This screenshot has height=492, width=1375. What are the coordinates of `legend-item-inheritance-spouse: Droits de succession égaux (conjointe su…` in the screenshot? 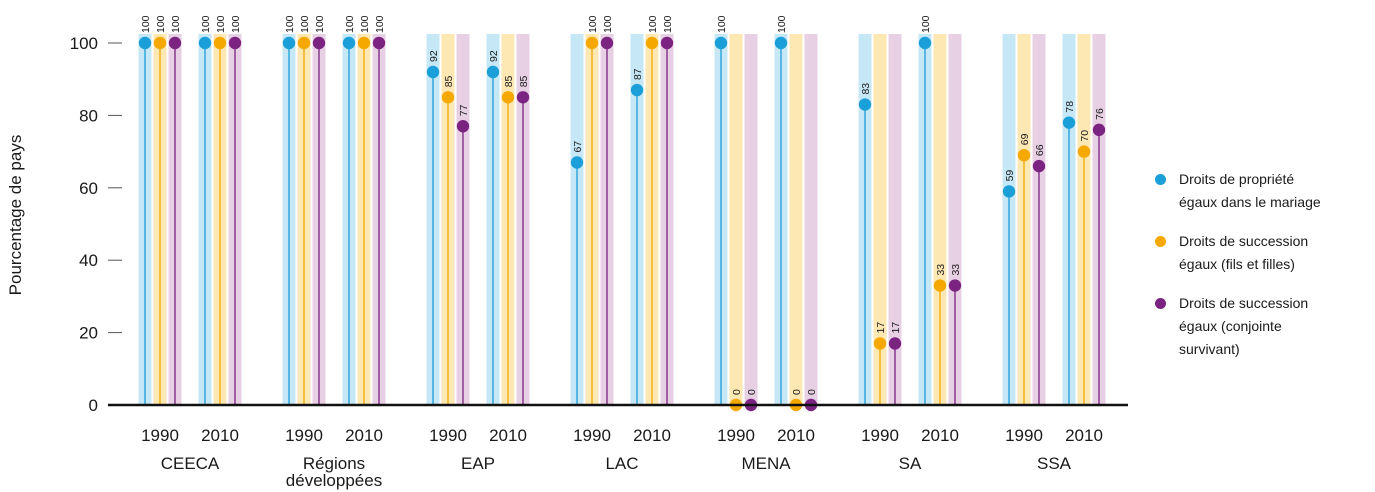 It's located at (1262, 326).